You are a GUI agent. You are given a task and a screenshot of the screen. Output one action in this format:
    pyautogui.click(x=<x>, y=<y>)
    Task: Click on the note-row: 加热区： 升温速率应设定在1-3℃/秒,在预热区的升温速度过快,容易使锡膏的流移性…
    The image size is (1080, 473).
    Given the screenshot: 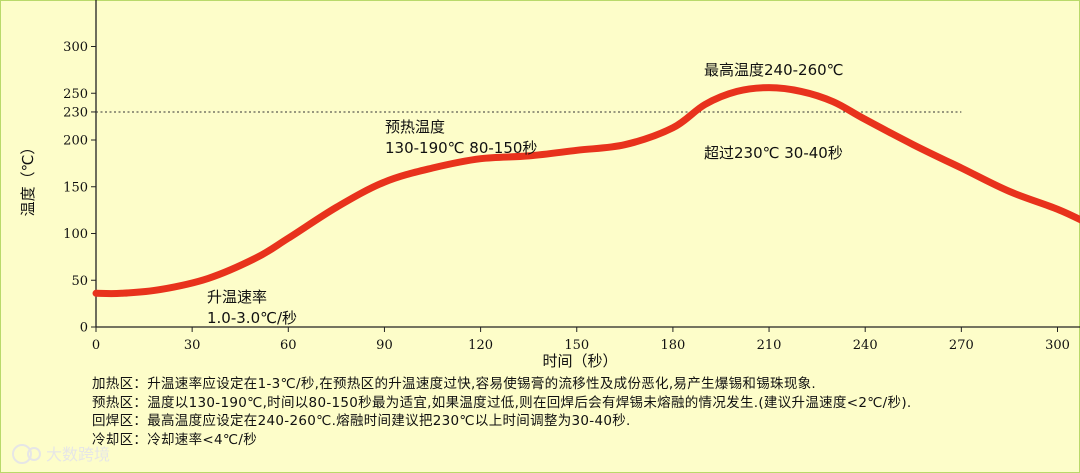 What is the action you would take?
    pyautogui.click(x=572, y=384)
    